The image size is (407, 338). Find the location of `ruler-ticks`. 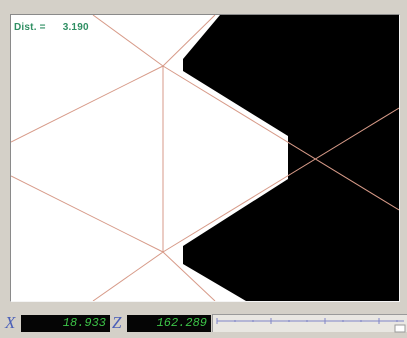

ruler-ticks is located at coordinates (310, 321).